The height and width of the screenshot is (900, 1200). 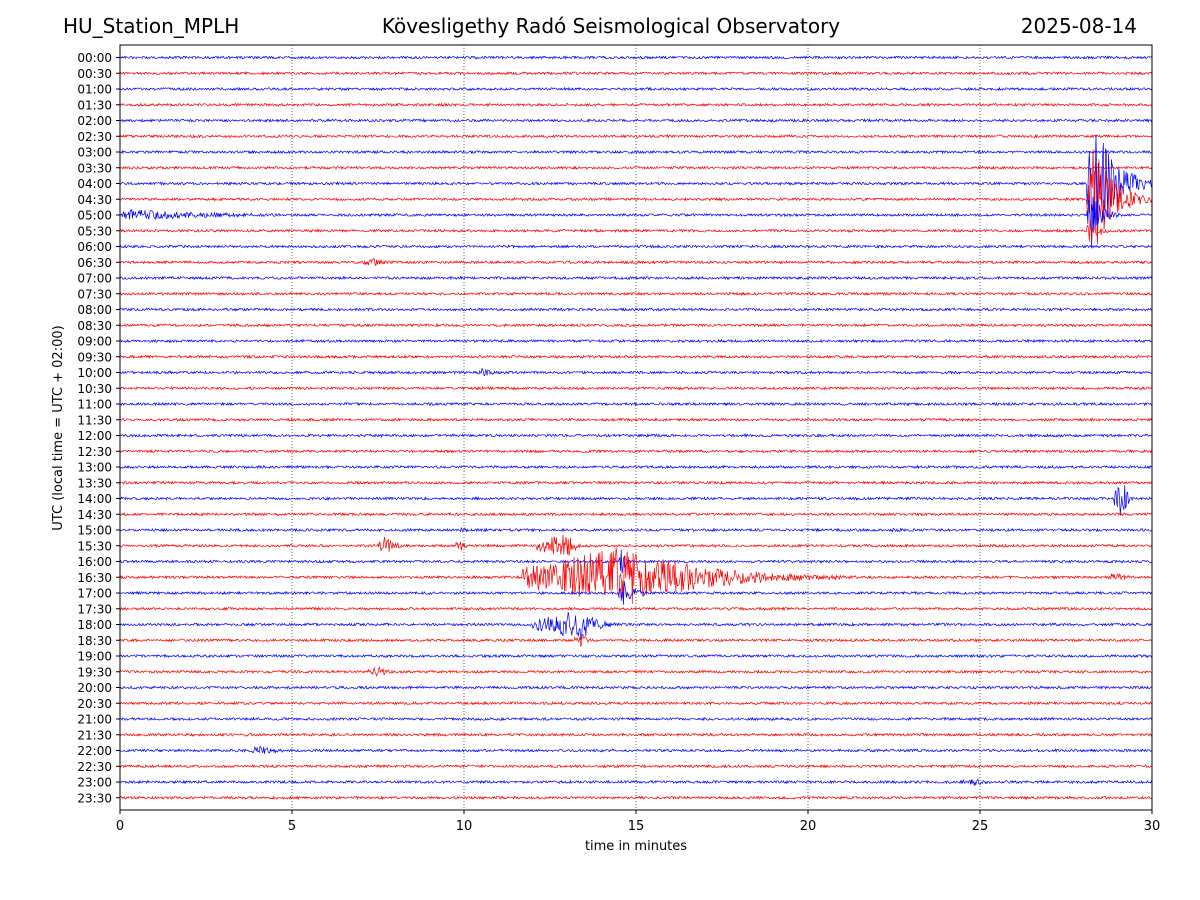 I want to click on y-tick-label: 12:00, so click(x=94, y=436).